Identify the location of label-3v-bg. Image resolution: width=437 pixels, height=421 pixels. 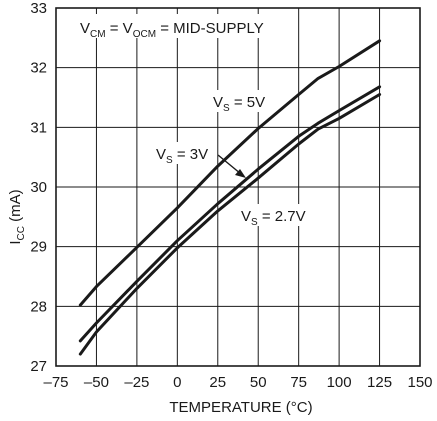
(184, 153).